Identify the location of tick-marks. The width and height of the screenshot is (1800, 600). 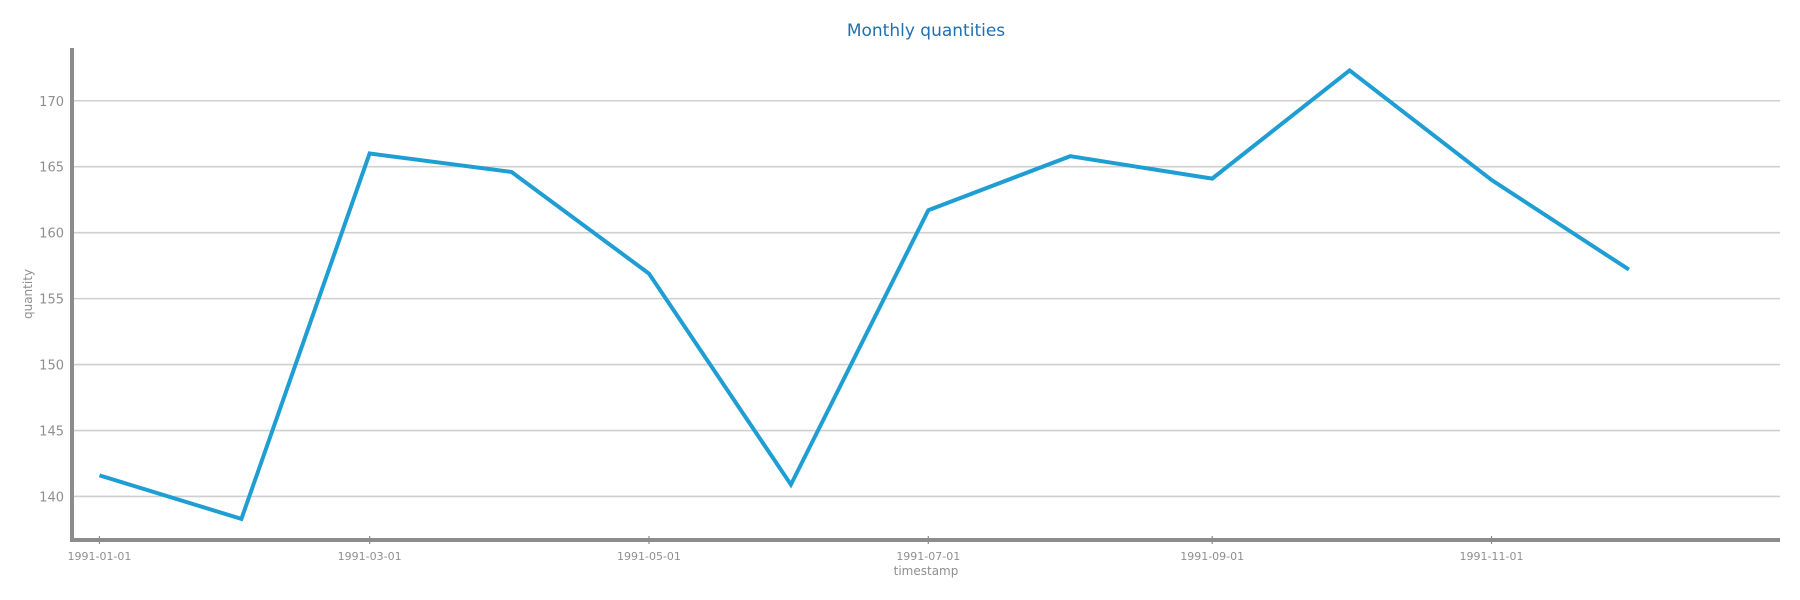
(795, 540).